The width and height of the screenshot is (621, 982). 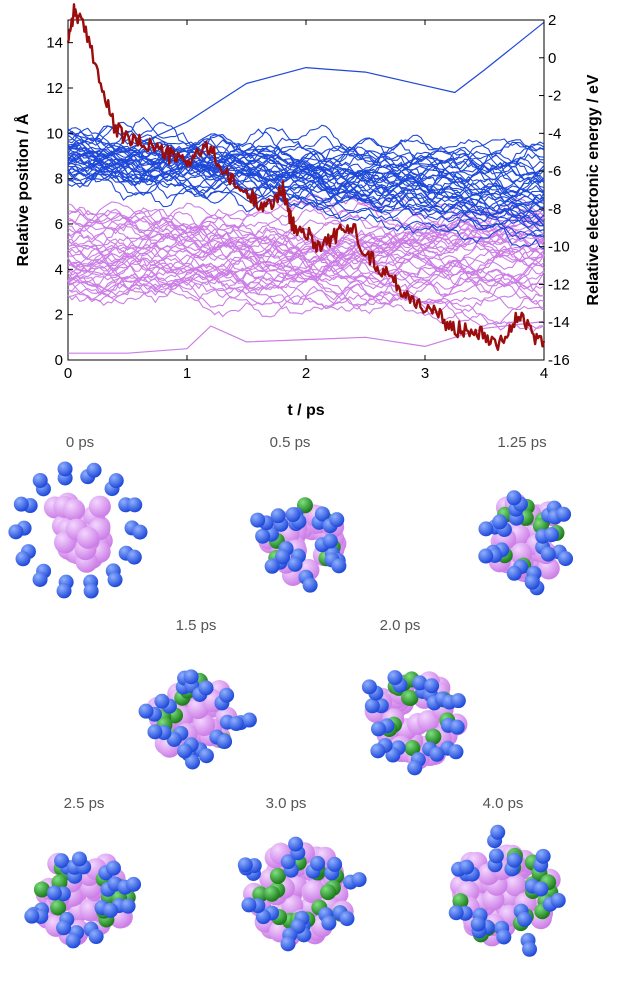 I want to click on x-tick-label: 1, so click(x=187, y=373).